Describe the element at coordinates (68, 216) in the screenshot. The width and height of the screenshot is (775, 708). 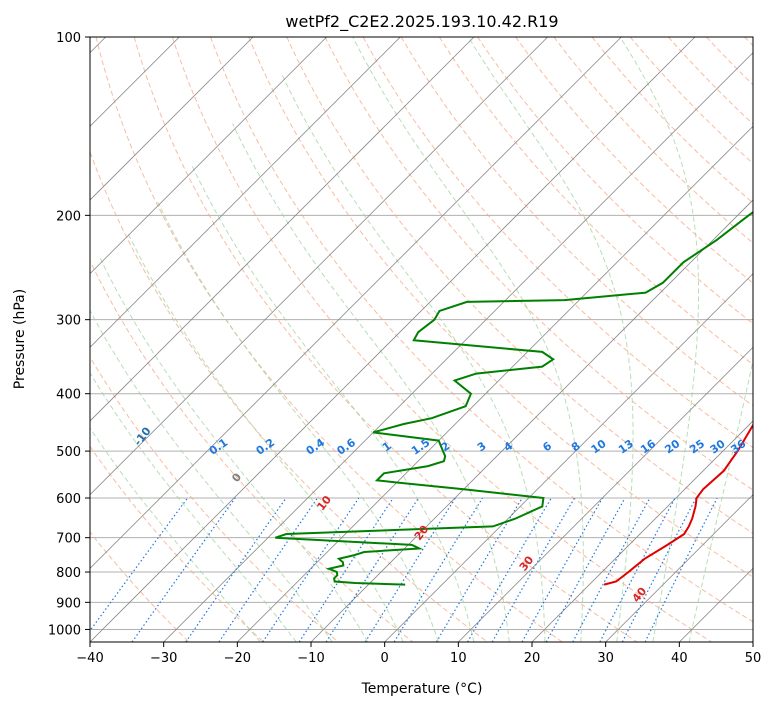
I see `y-tick-label: 200` at that location.